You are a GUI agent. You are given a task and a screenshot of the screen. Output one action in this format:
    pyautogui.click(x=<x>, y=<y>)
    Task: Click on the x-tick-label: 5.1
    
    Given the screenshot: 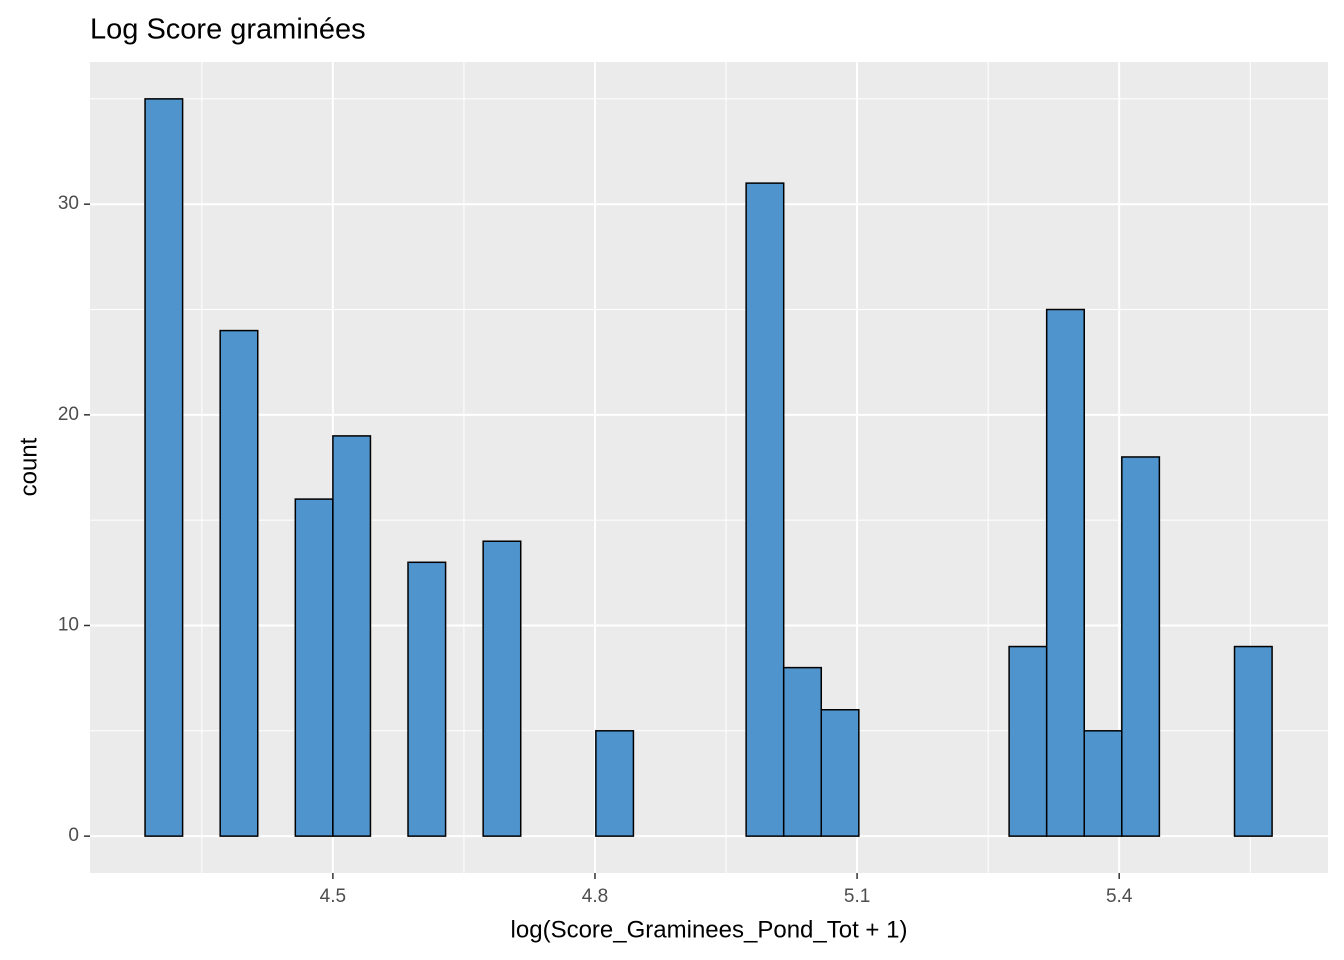 What is the action you would take?
    pyautogui.click(x=857, y=896)
    